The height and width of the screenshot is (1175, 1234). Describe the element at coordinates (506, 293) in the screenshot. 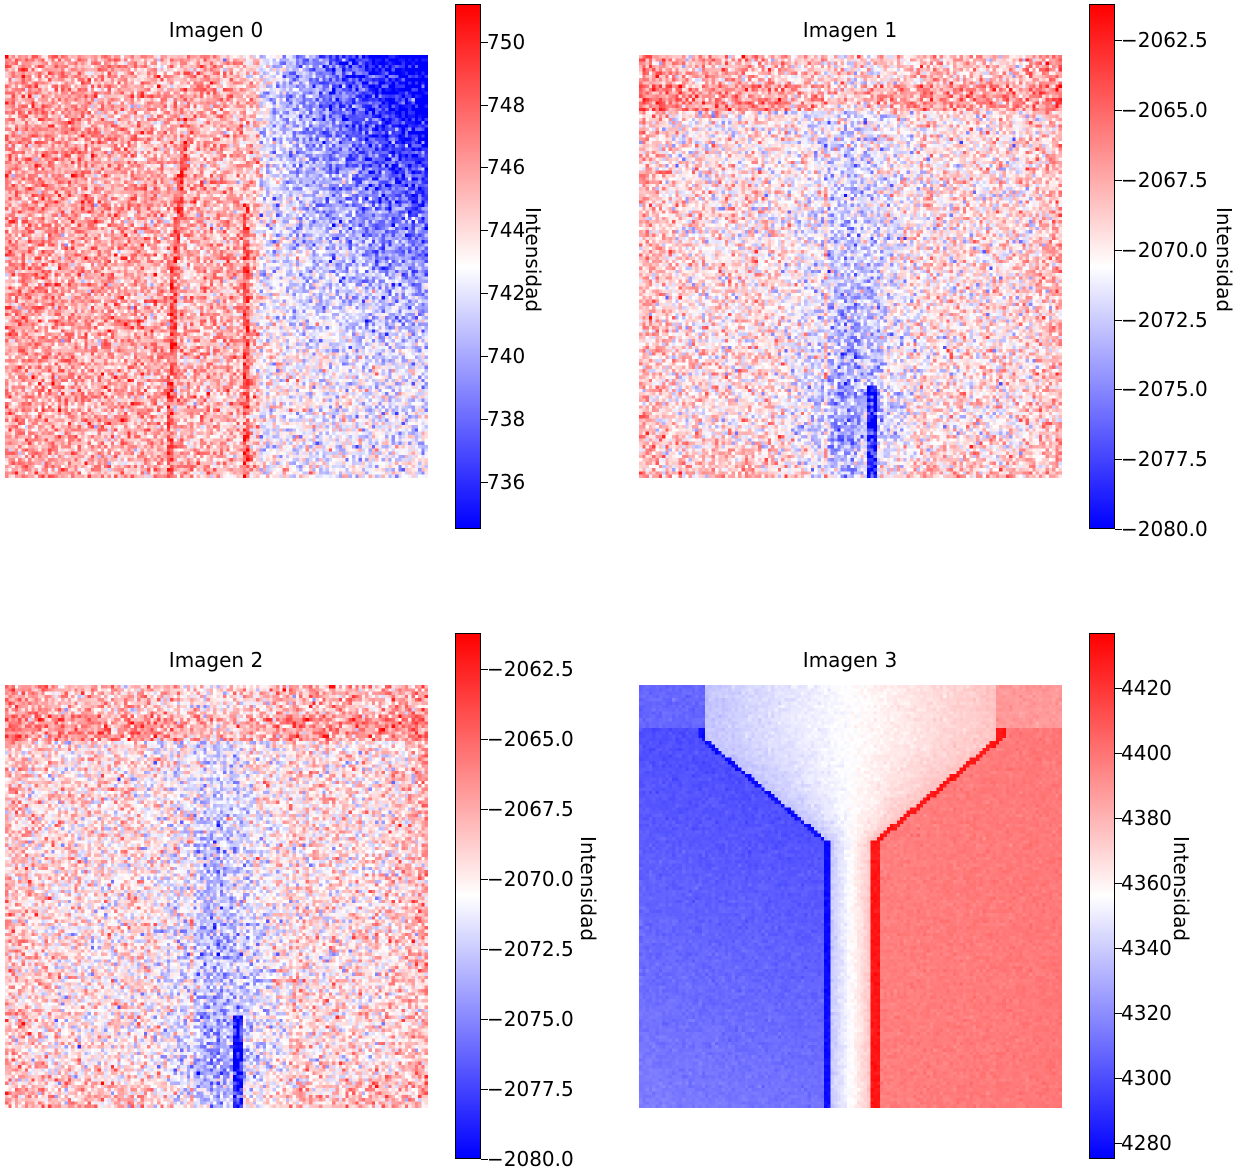

I see `colorbar-tick-label: 742` at that location.